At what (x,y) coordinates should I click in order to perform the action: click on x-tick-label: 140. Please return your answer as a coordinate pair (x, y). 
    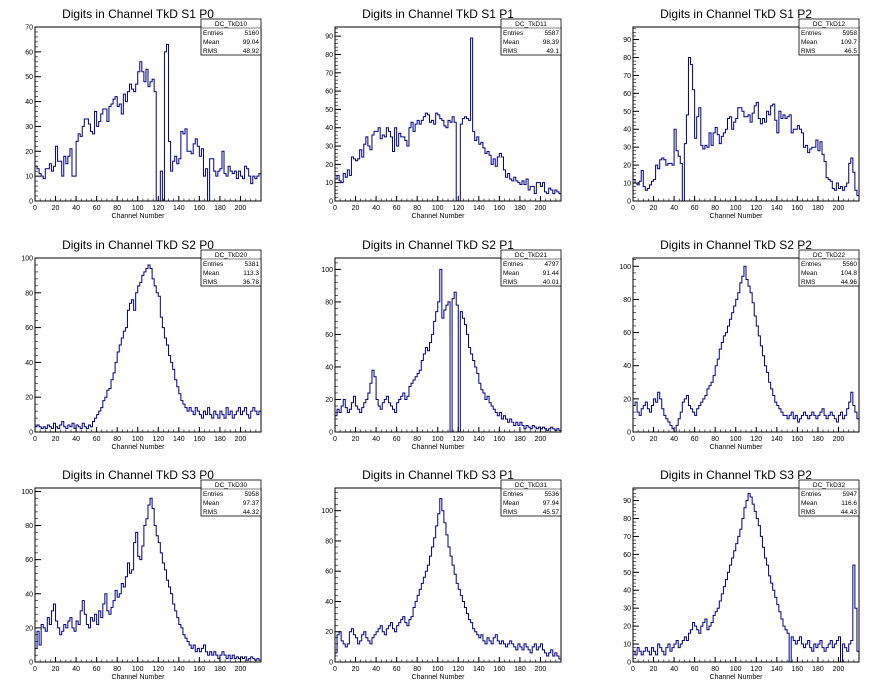
    Looking at the image, I should click on (777, 439).